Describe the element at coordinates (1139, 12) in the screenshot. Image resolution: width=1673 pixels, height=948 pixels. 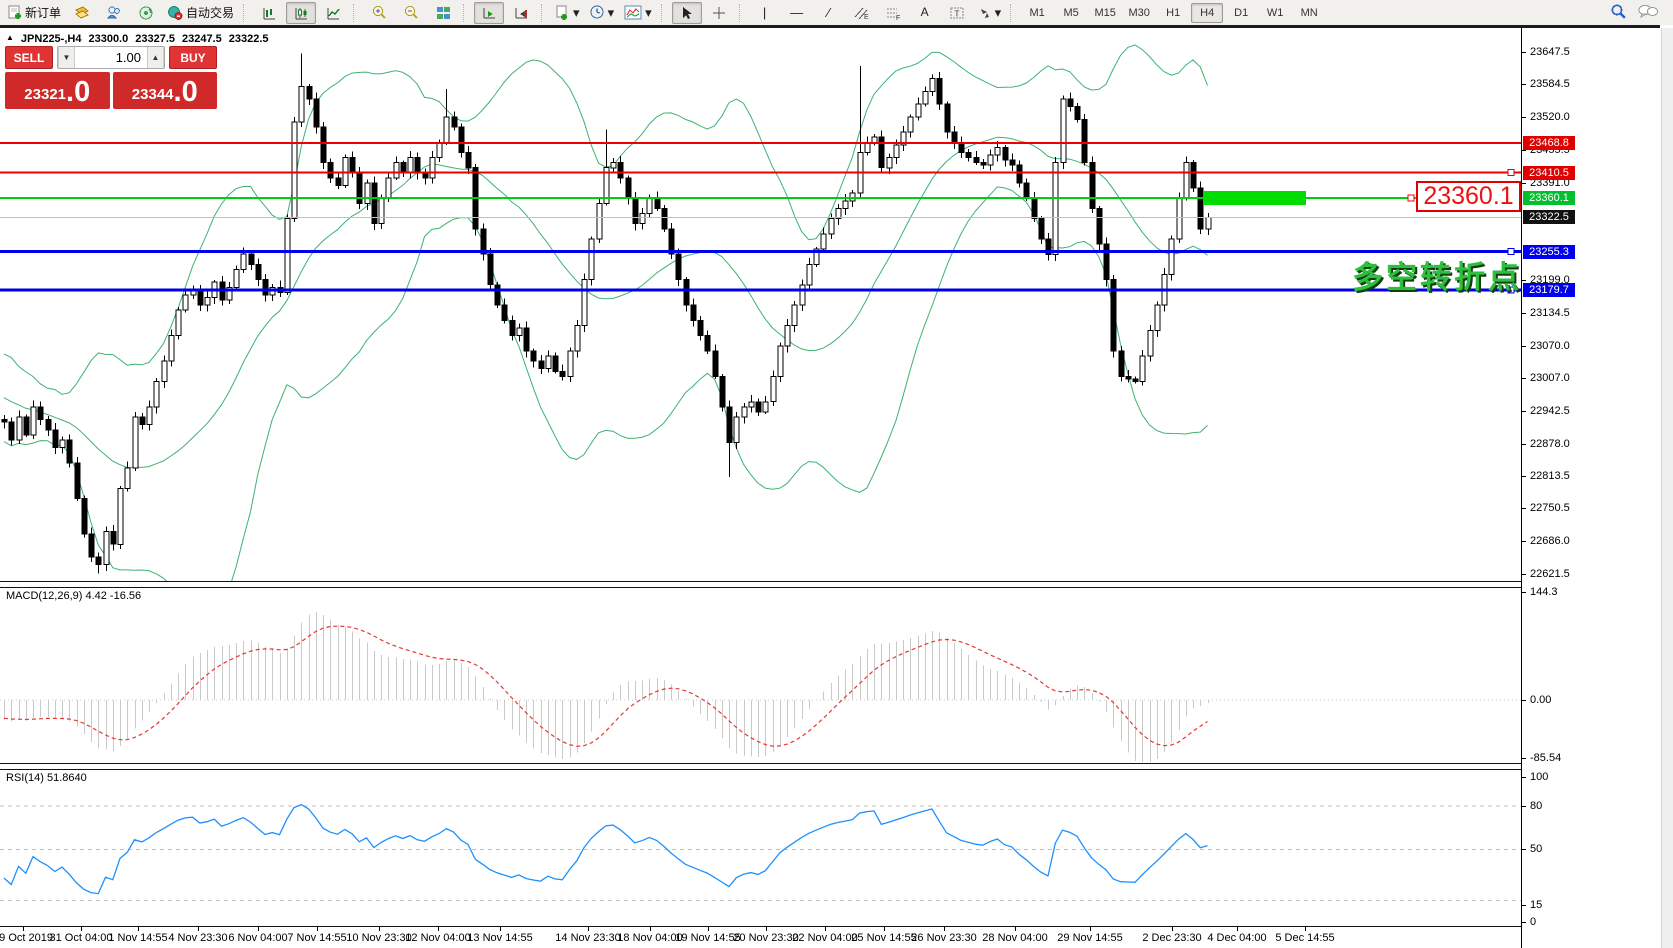
I see `timeframe-button-M30: M30` at that location.